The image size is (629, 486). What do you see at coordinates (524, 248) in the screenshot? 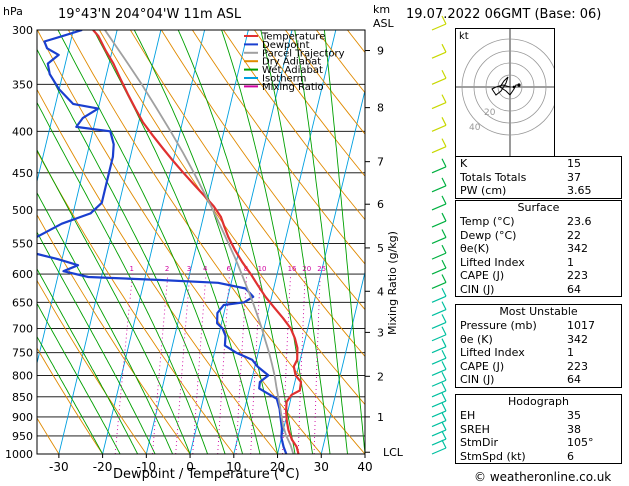
I see `surface-row: θe(K) 342` at bounding box center [524, 248].